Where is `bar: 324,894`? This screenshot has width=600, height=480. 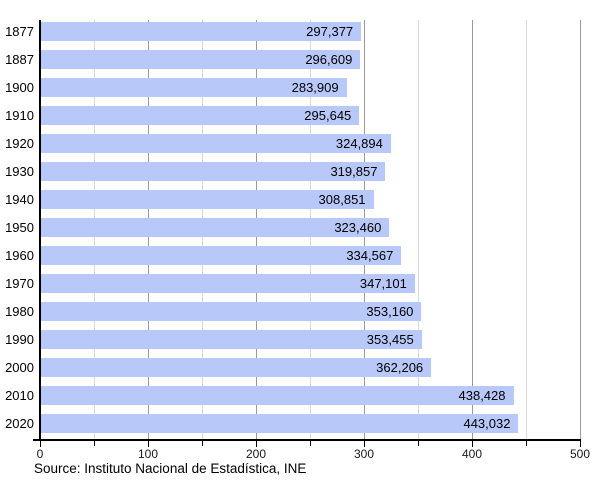 bar: 324,894 is located at coordinates (216, 143).